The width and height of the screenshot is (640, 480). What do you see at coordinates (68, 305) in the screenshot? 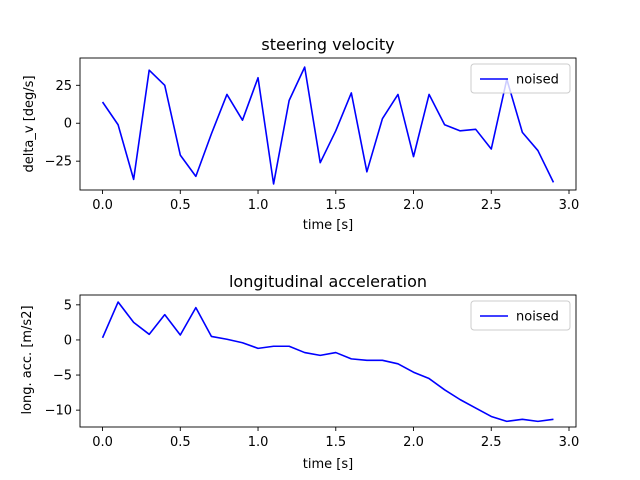
I see `y-tick-label: 5` at bounding box center [68, 305].